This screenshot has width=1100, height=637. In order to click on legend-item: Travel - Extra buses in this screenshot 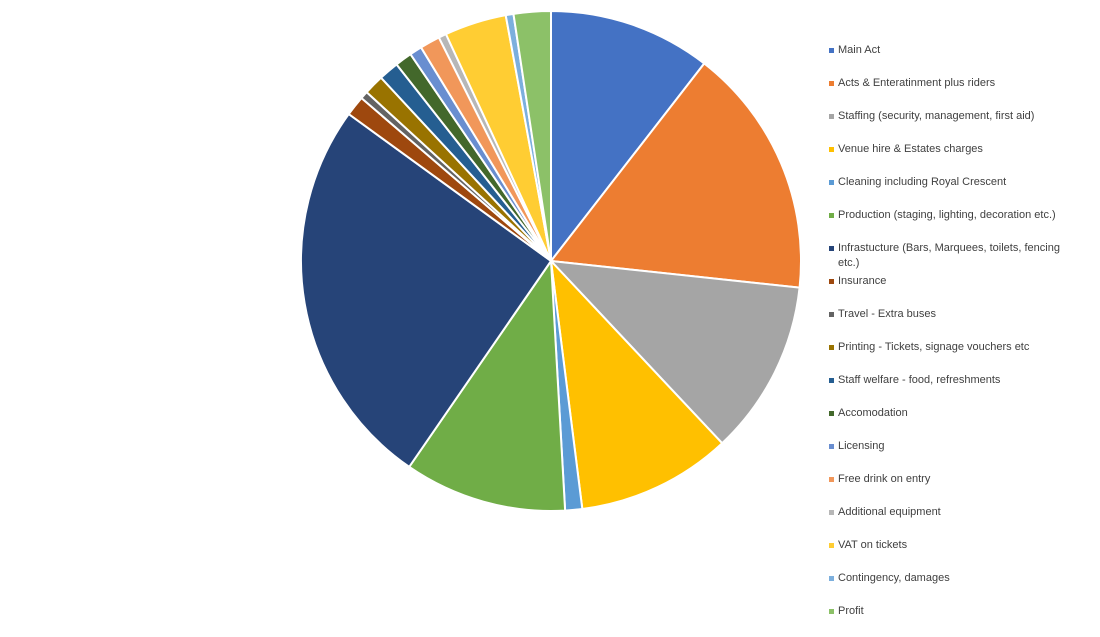, I will do `click(949, 314)`.